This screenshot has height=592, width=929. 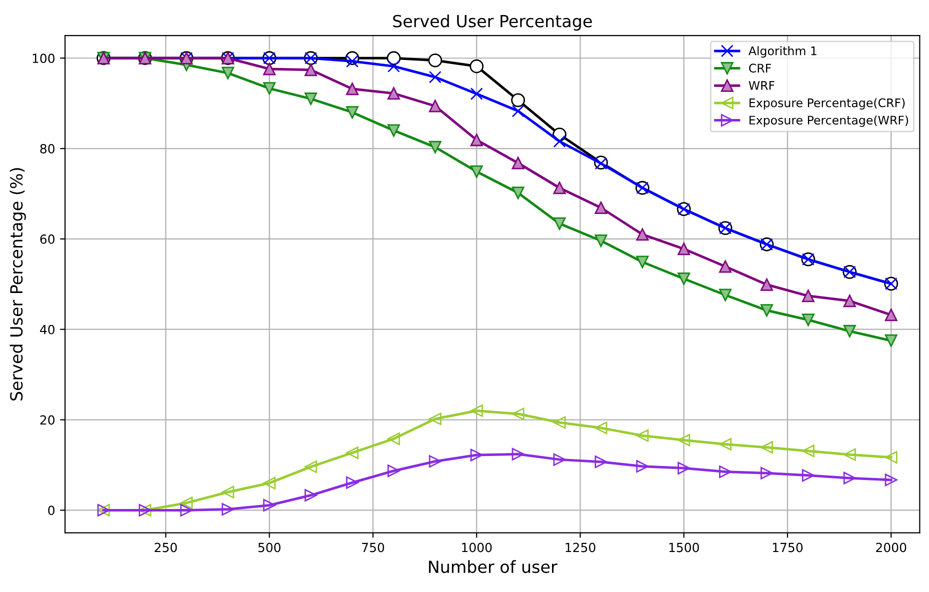 What do you see at coordinates (47, 420) in the screenshot?
I see `y-tick-label: 20` at bounding box center [47, 420].